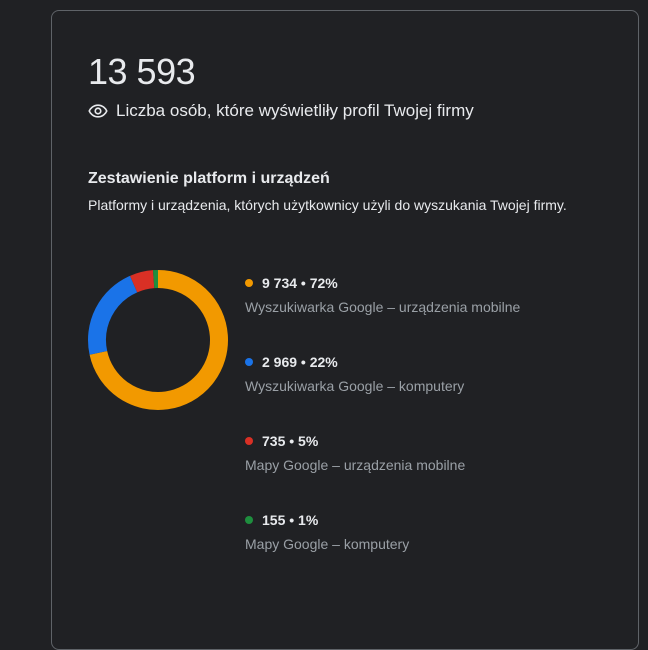 The width and height of the screenshot is (648, 650). What do you see at coordinates (209, 179) in the screenshot?
I see `breakdown-title: Zestawienie platform i urządzeń` at bounding box center [209, 179].